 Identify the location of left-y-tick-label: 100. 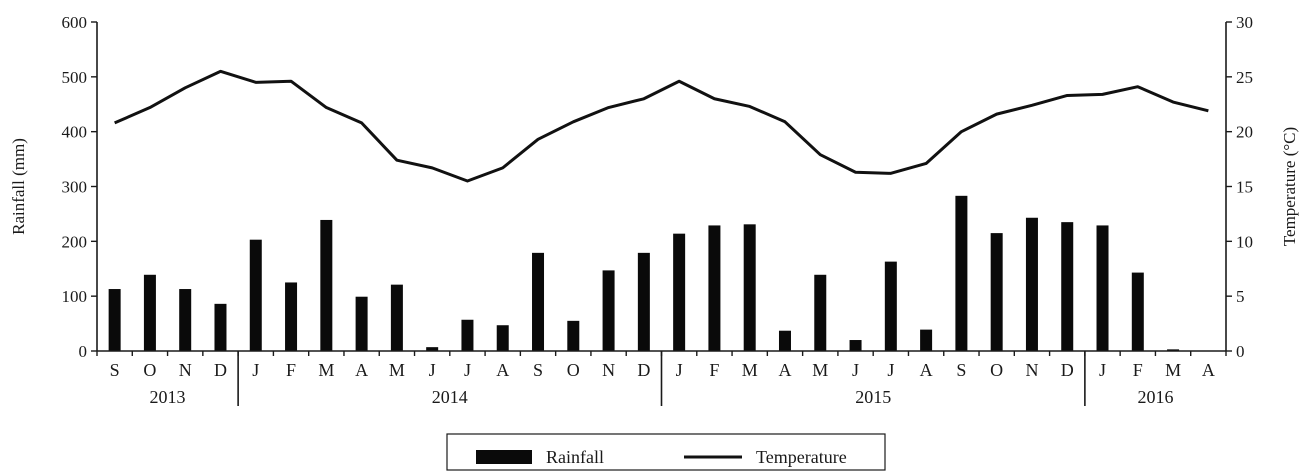
(75, 296).